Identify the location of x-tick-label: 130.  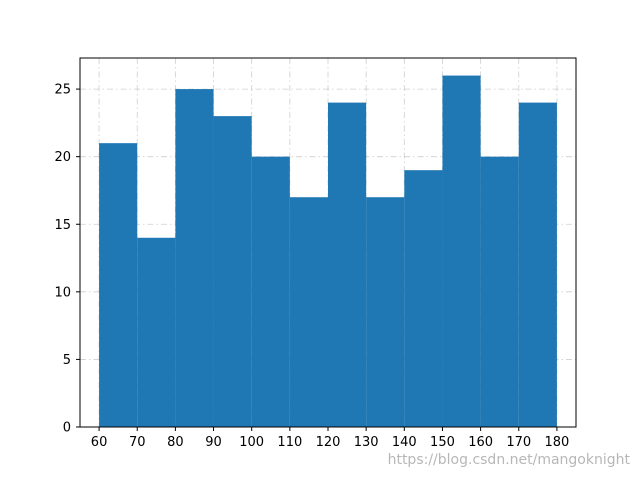
(366, 442).